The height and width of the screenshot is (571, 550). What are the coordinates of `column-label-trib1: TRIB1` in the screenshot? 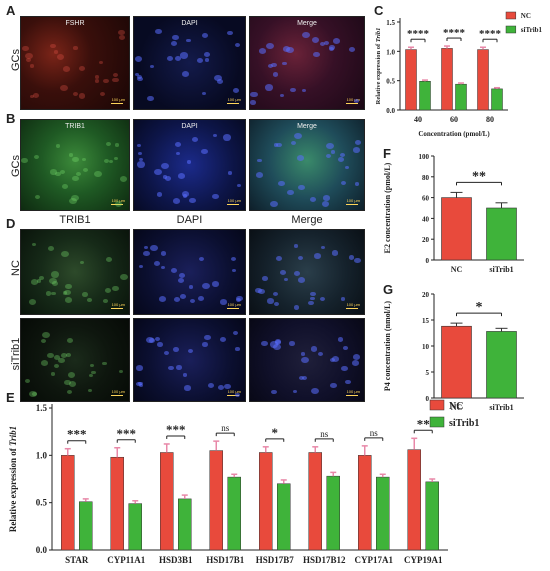 It's located at (75, 220).